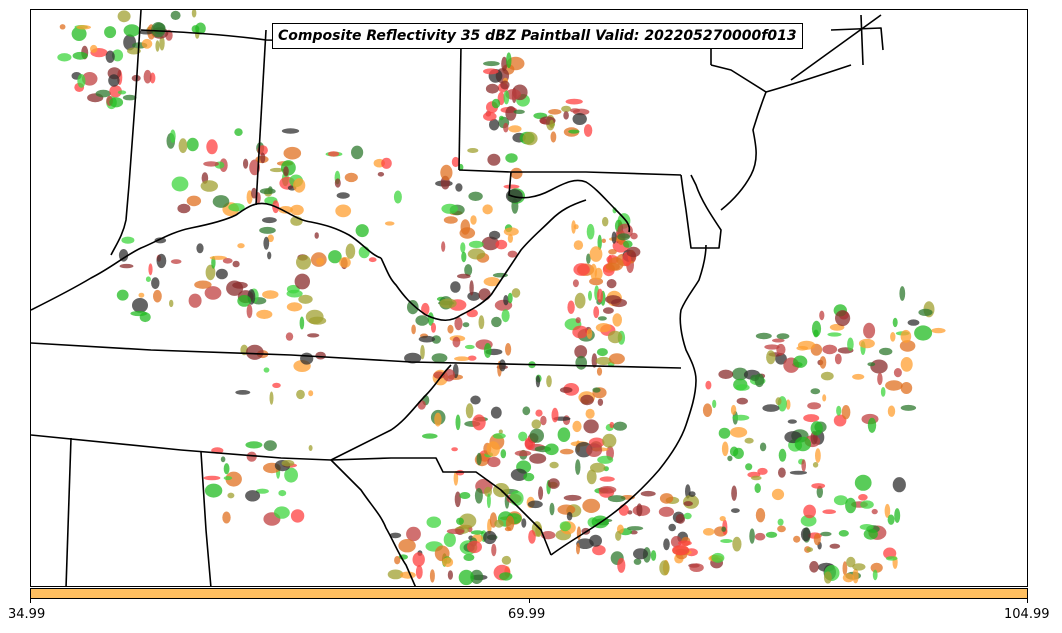 This screenshot has width=1062, height=633. What do you see at coordinates (701, 211) in the screenshot?
I see `delmarva-border` at bounding box center [701, 211].